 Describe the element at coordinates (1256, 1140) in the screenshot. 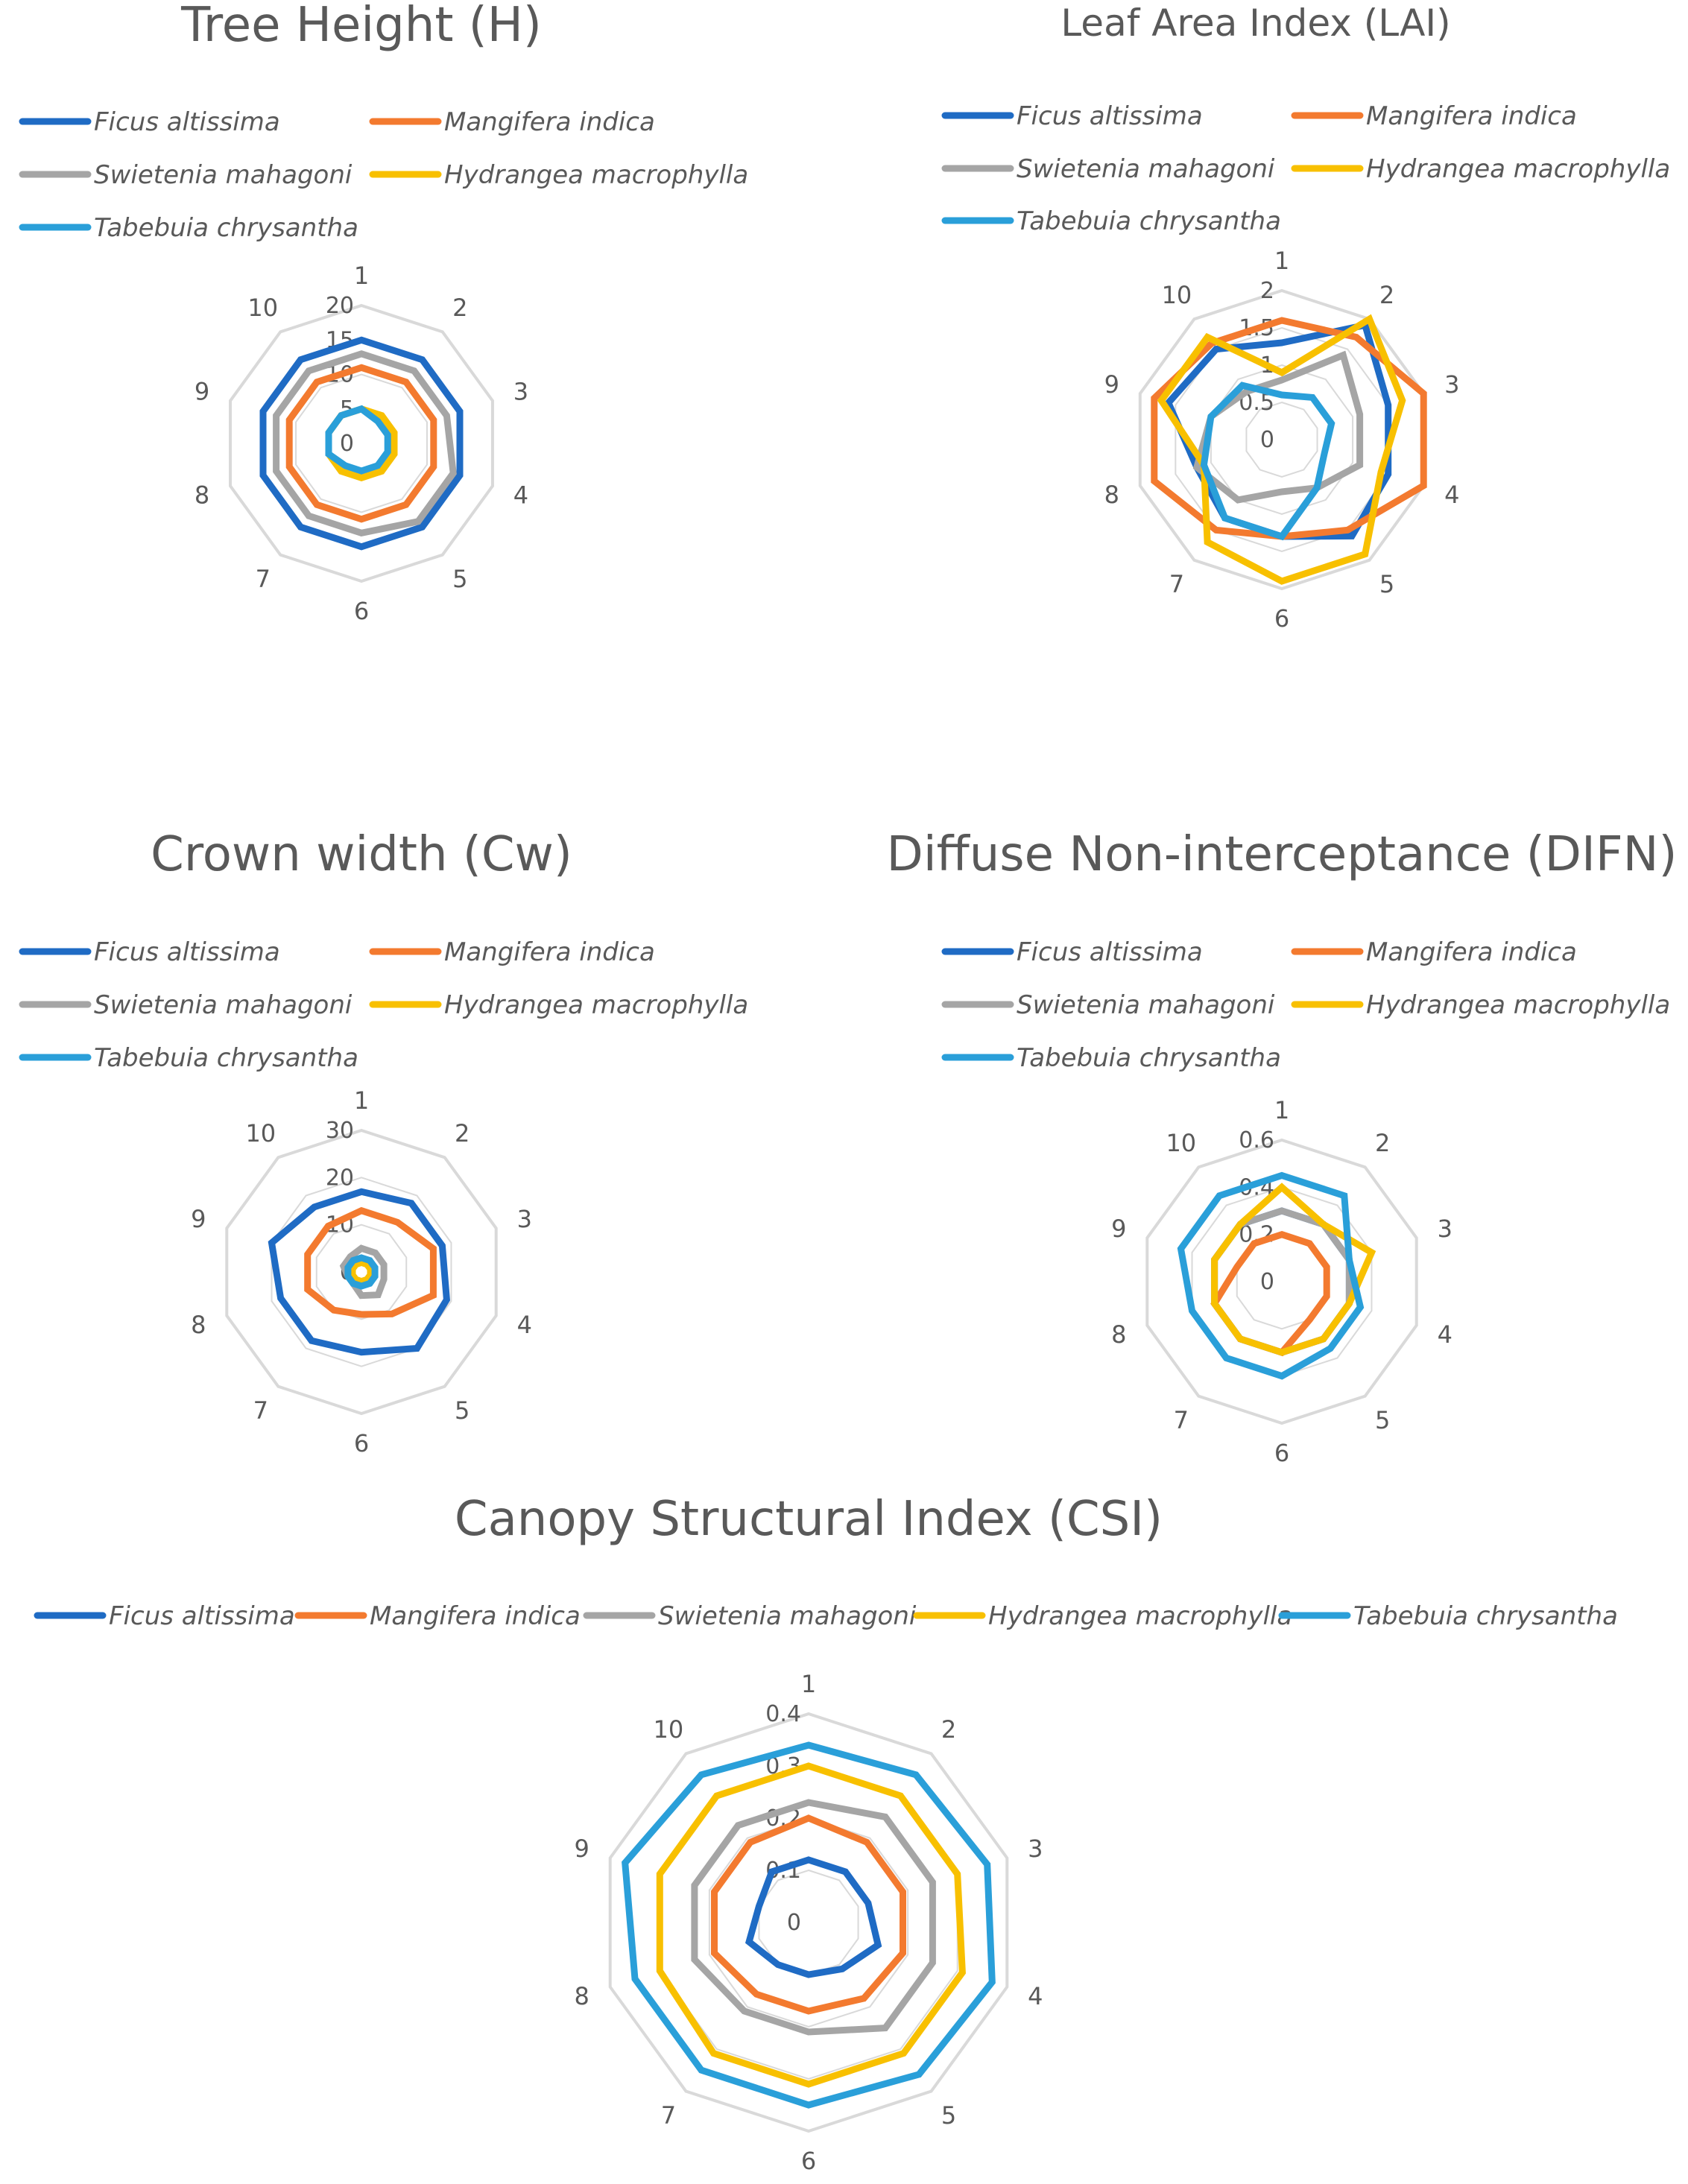

I see `tick-label: 0.6` at that location.